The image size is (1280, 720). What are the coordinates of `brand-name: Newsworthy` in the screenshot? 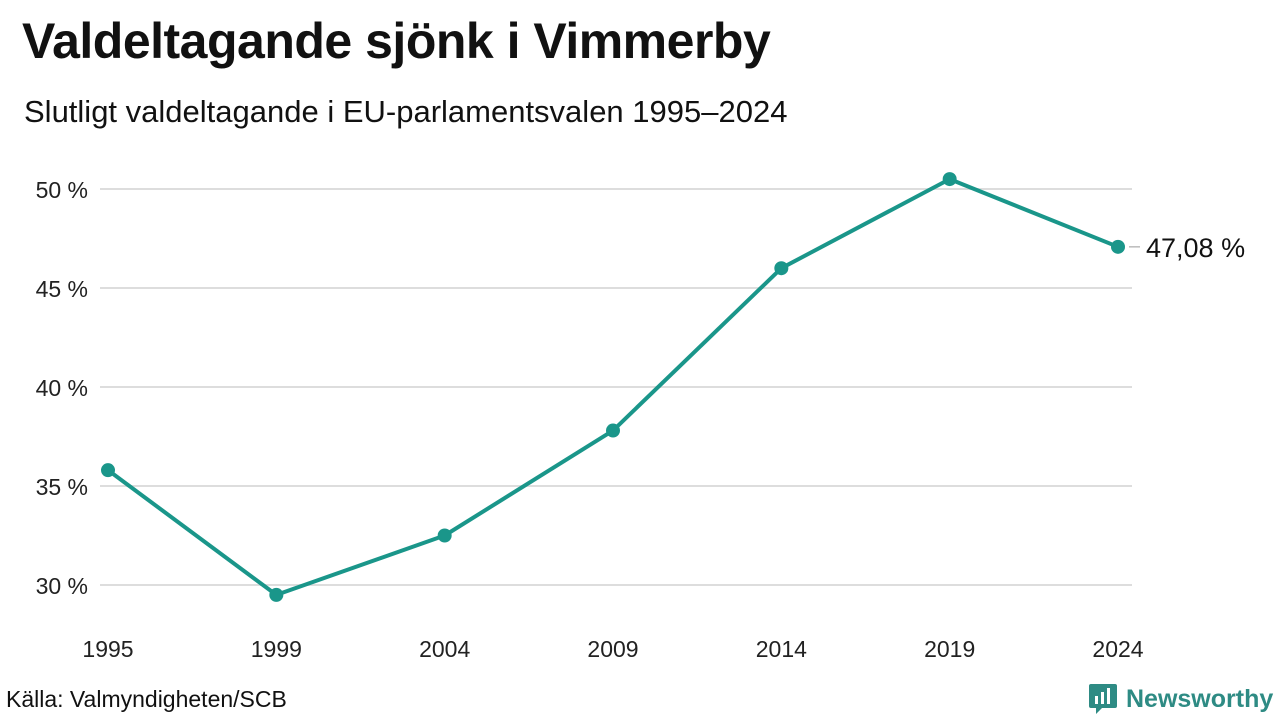 It's located at (1200, 698).